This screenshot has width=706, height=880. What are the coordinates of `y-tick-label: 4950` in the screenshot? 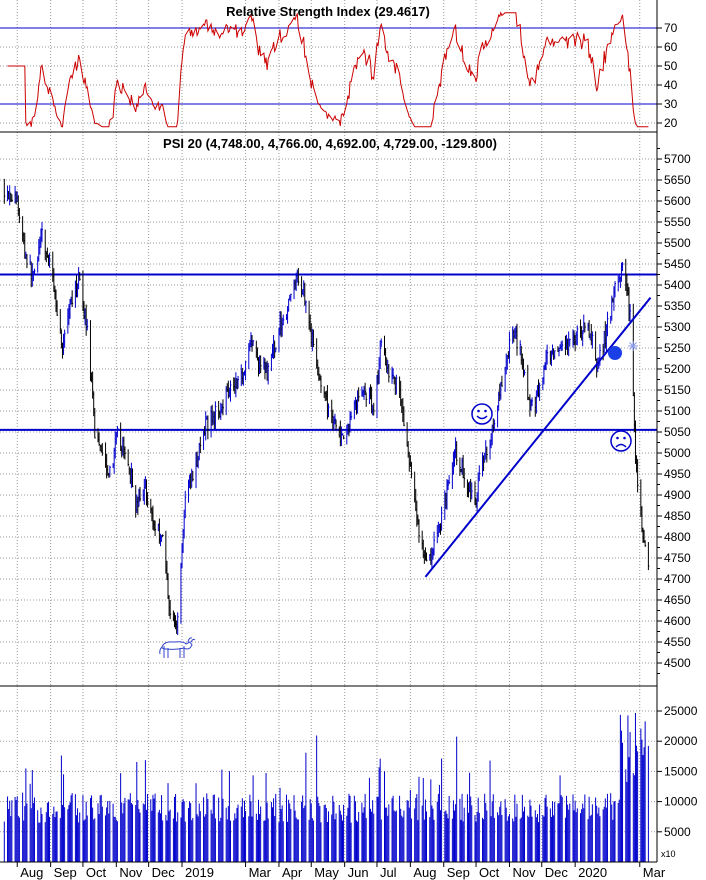 It's located at (677, 474).